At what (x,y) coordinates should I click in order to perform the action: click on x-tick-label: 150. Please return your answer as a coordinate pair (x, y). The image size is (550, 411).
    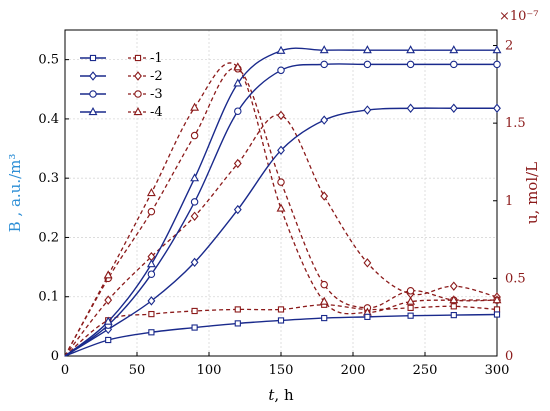
    Looking at the image, I should click on (281, 370).